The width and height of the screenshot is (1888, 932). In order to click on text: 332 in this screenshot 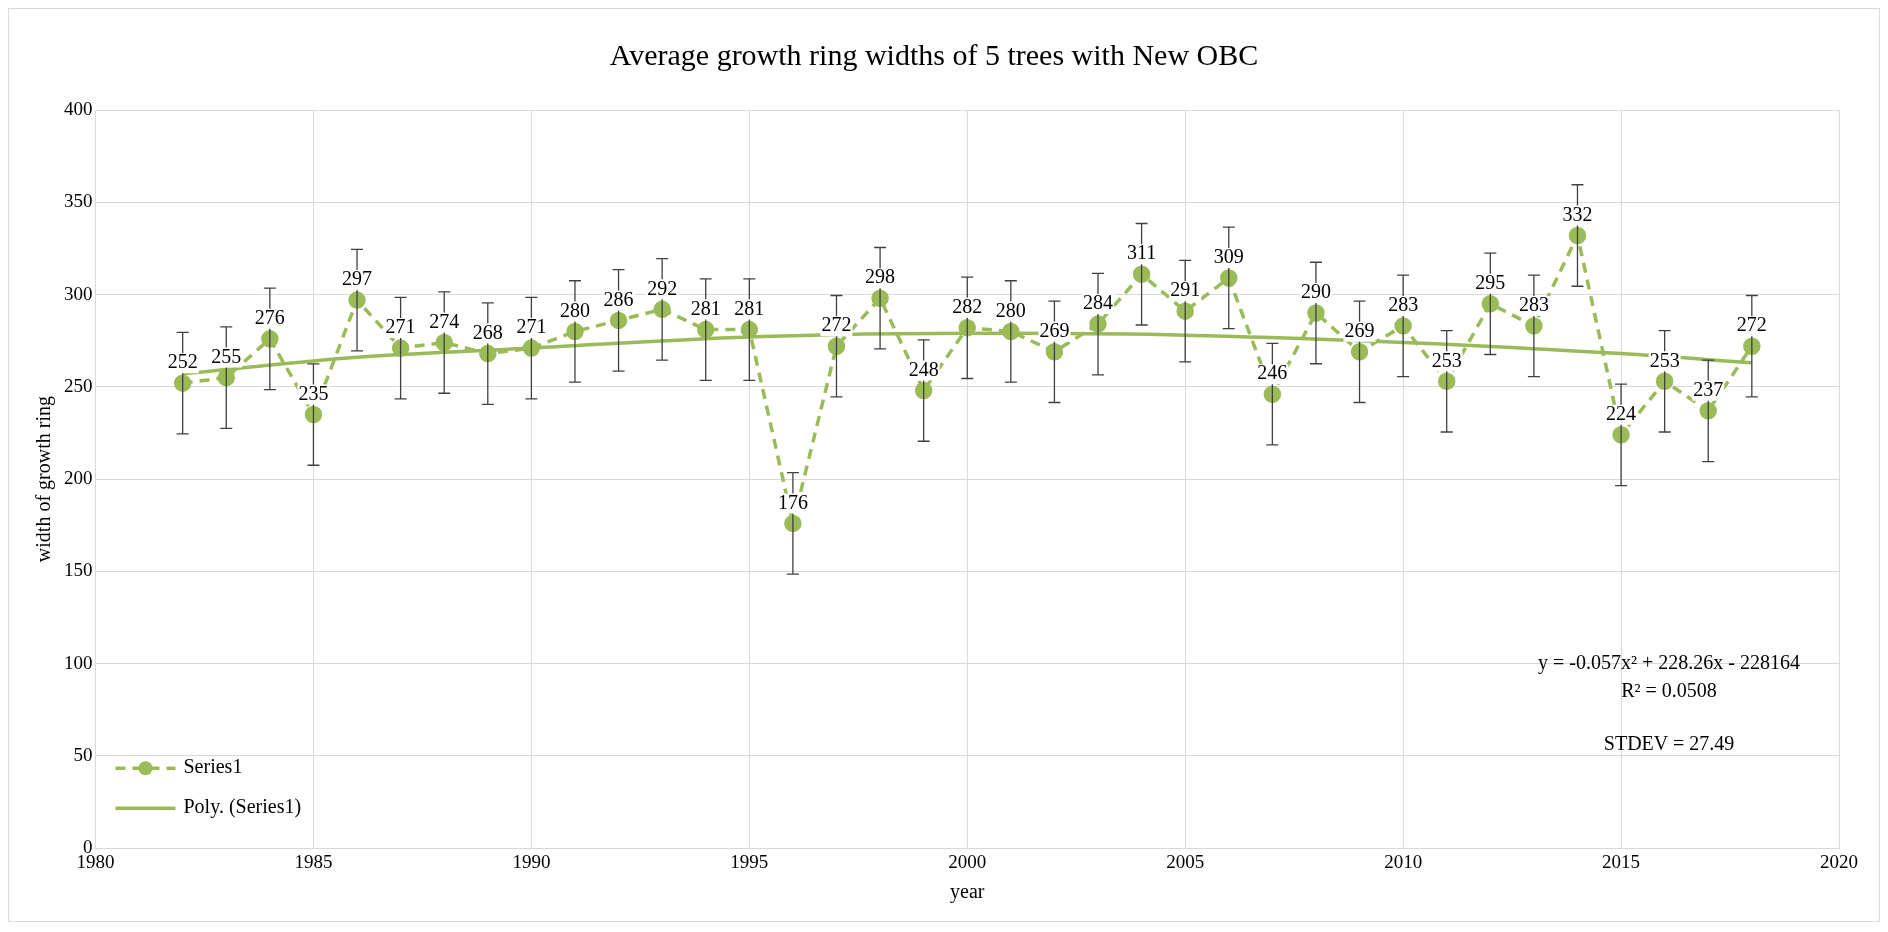, I will do `click(1577, 213)`.